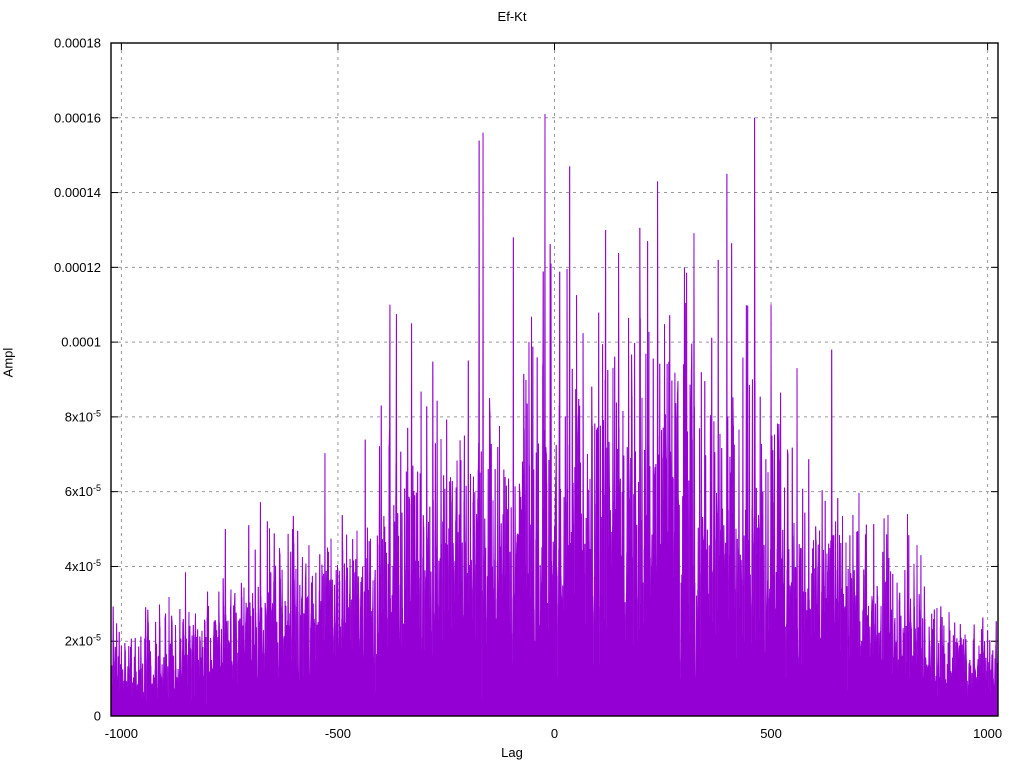 The width and height of the screenshot is (1024, 768). What do you see at coordinates (512, 752) in the screenshot?
I see `x-axis-label: Lag` at bounding box center [512, 752].